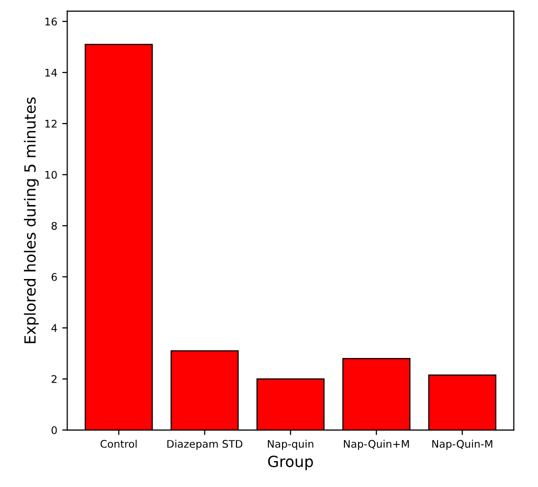 This screenshot has height=487, width=538. Describe the element at coordinates (54, 226) in the screenshot. I see `y-tick-label: 8` at that location.